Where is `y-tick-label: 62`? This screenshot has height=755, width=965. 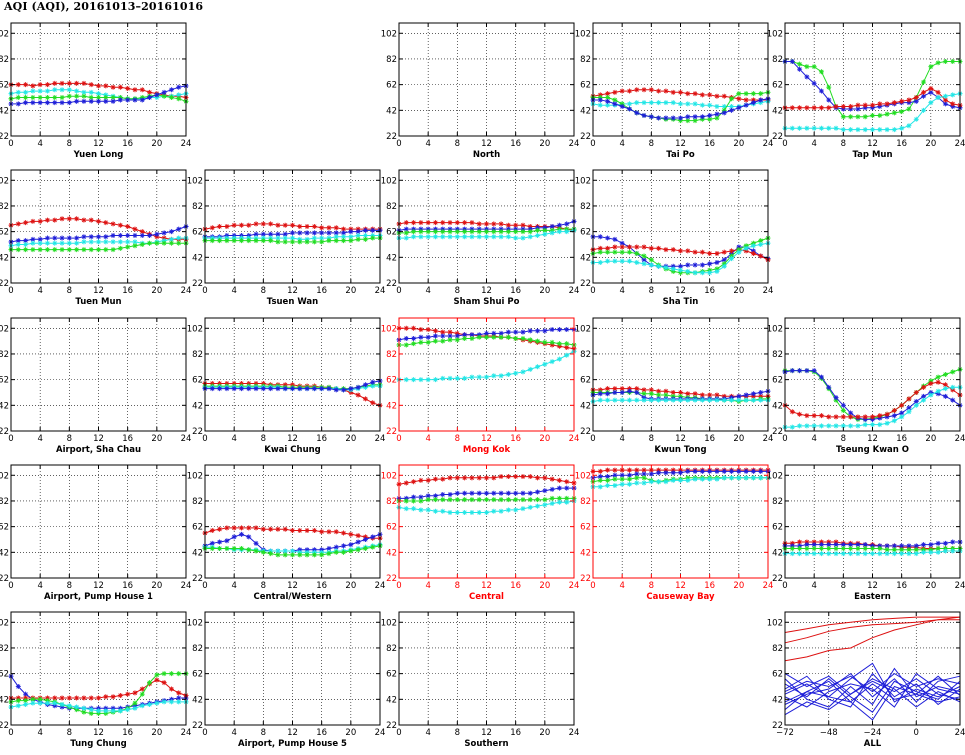
y-tick-label: 62 is located at coordinates (4, 675).